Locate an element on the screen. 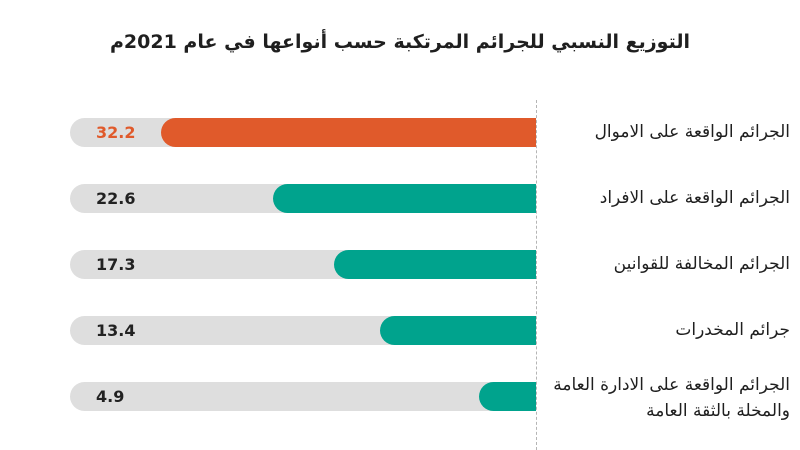  bar-value-label: 22.6 is located at coordinates (116, 198).